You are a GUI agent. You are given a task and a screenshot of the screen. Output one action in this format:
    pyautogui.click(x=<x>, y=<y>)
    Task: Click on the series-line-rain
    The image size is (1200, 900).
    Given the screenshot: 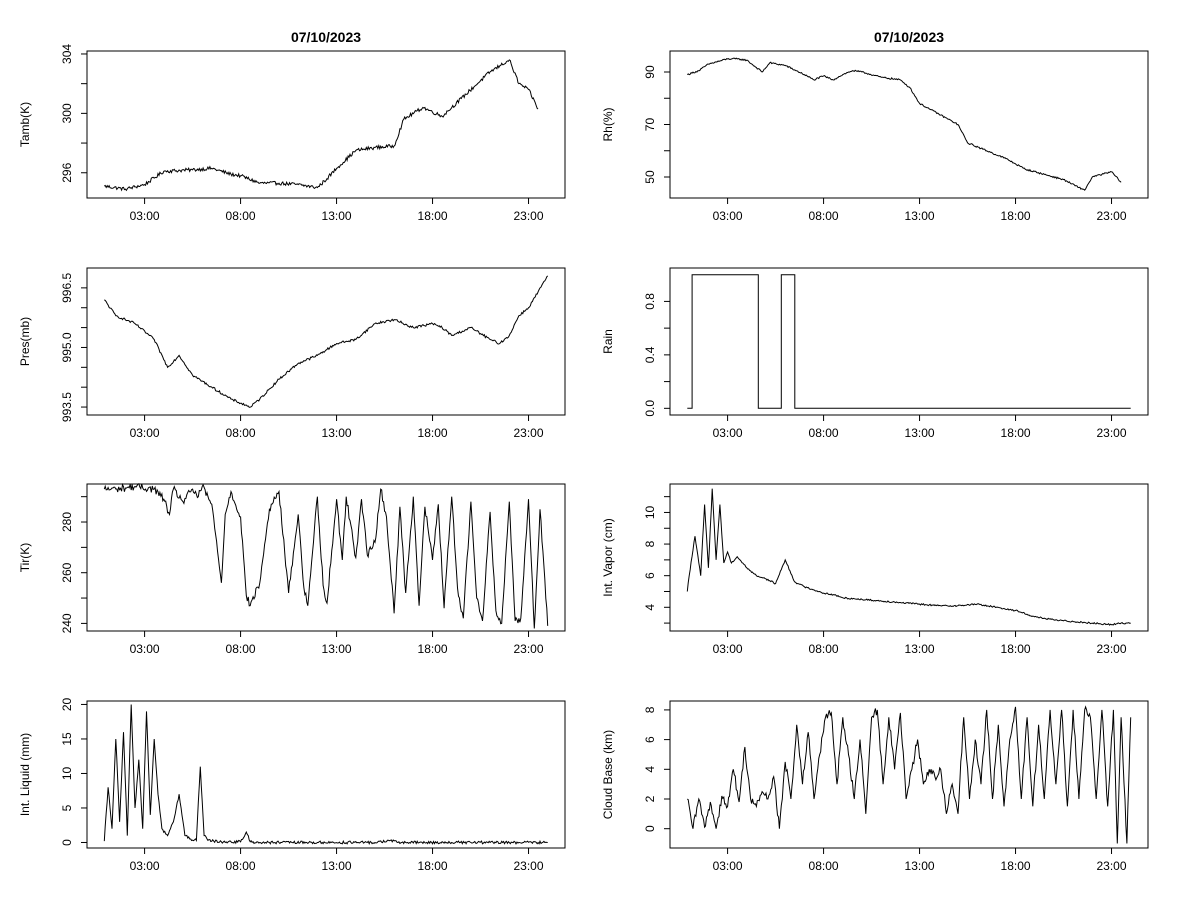 What is the action you would take?
    pyautogui.click(x=909, y=341)
    